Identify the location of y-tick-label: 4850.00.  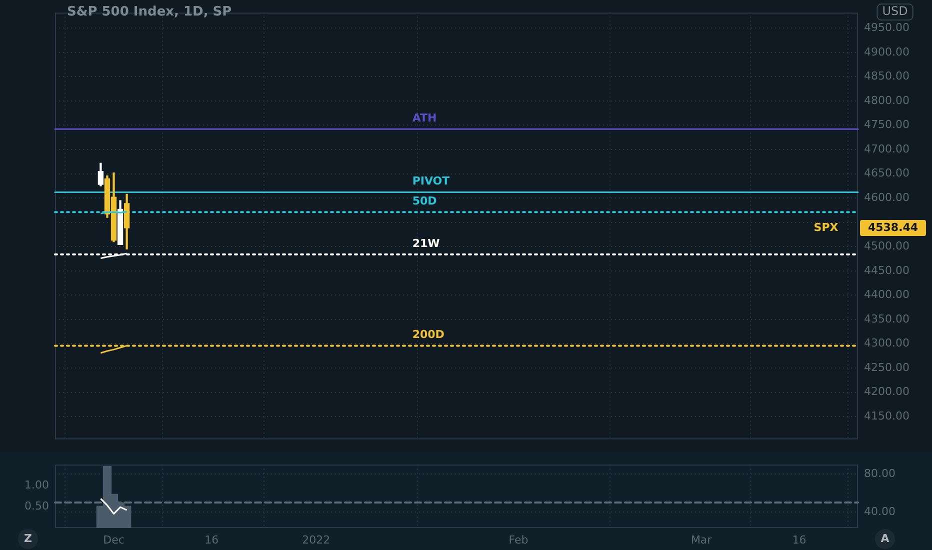
(887, 76).